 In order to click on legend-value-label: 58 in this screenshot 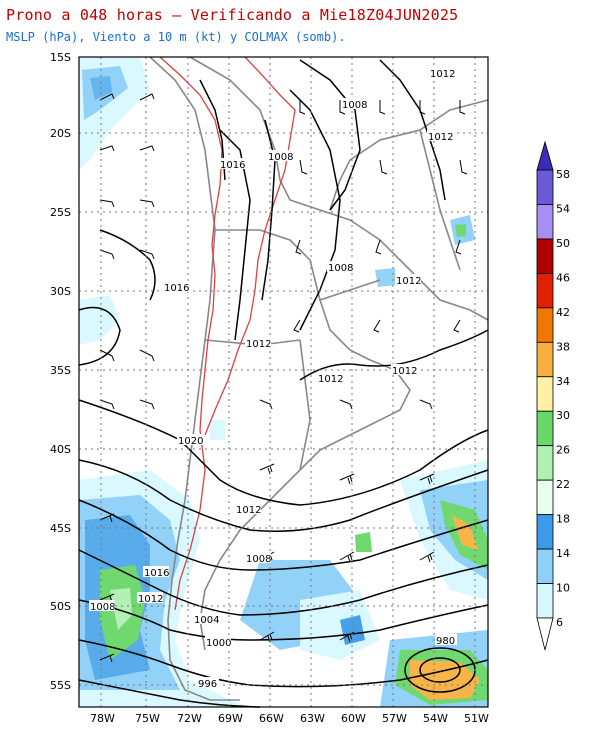, I will do `click(563, 174)`.